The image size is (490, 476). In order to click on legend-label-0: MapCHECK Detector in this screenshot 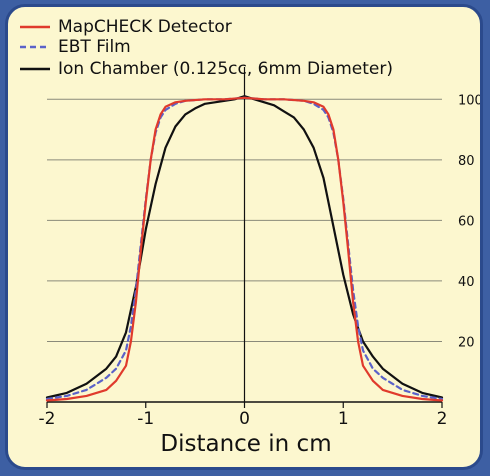, I will do `click(145, 27)`.